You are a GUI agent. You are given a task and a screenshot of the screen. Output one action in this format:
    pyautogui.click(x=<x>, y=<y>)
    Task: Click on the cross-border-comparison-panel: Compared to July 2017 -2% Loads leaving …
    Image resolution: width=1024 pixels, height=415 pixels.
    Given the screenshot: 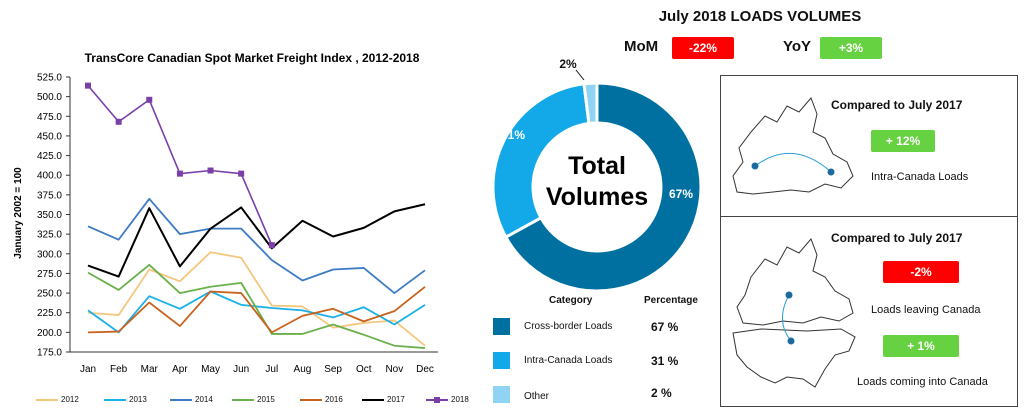 What is the action you would take?
    pyautogui.click(x=869, y=312)
    